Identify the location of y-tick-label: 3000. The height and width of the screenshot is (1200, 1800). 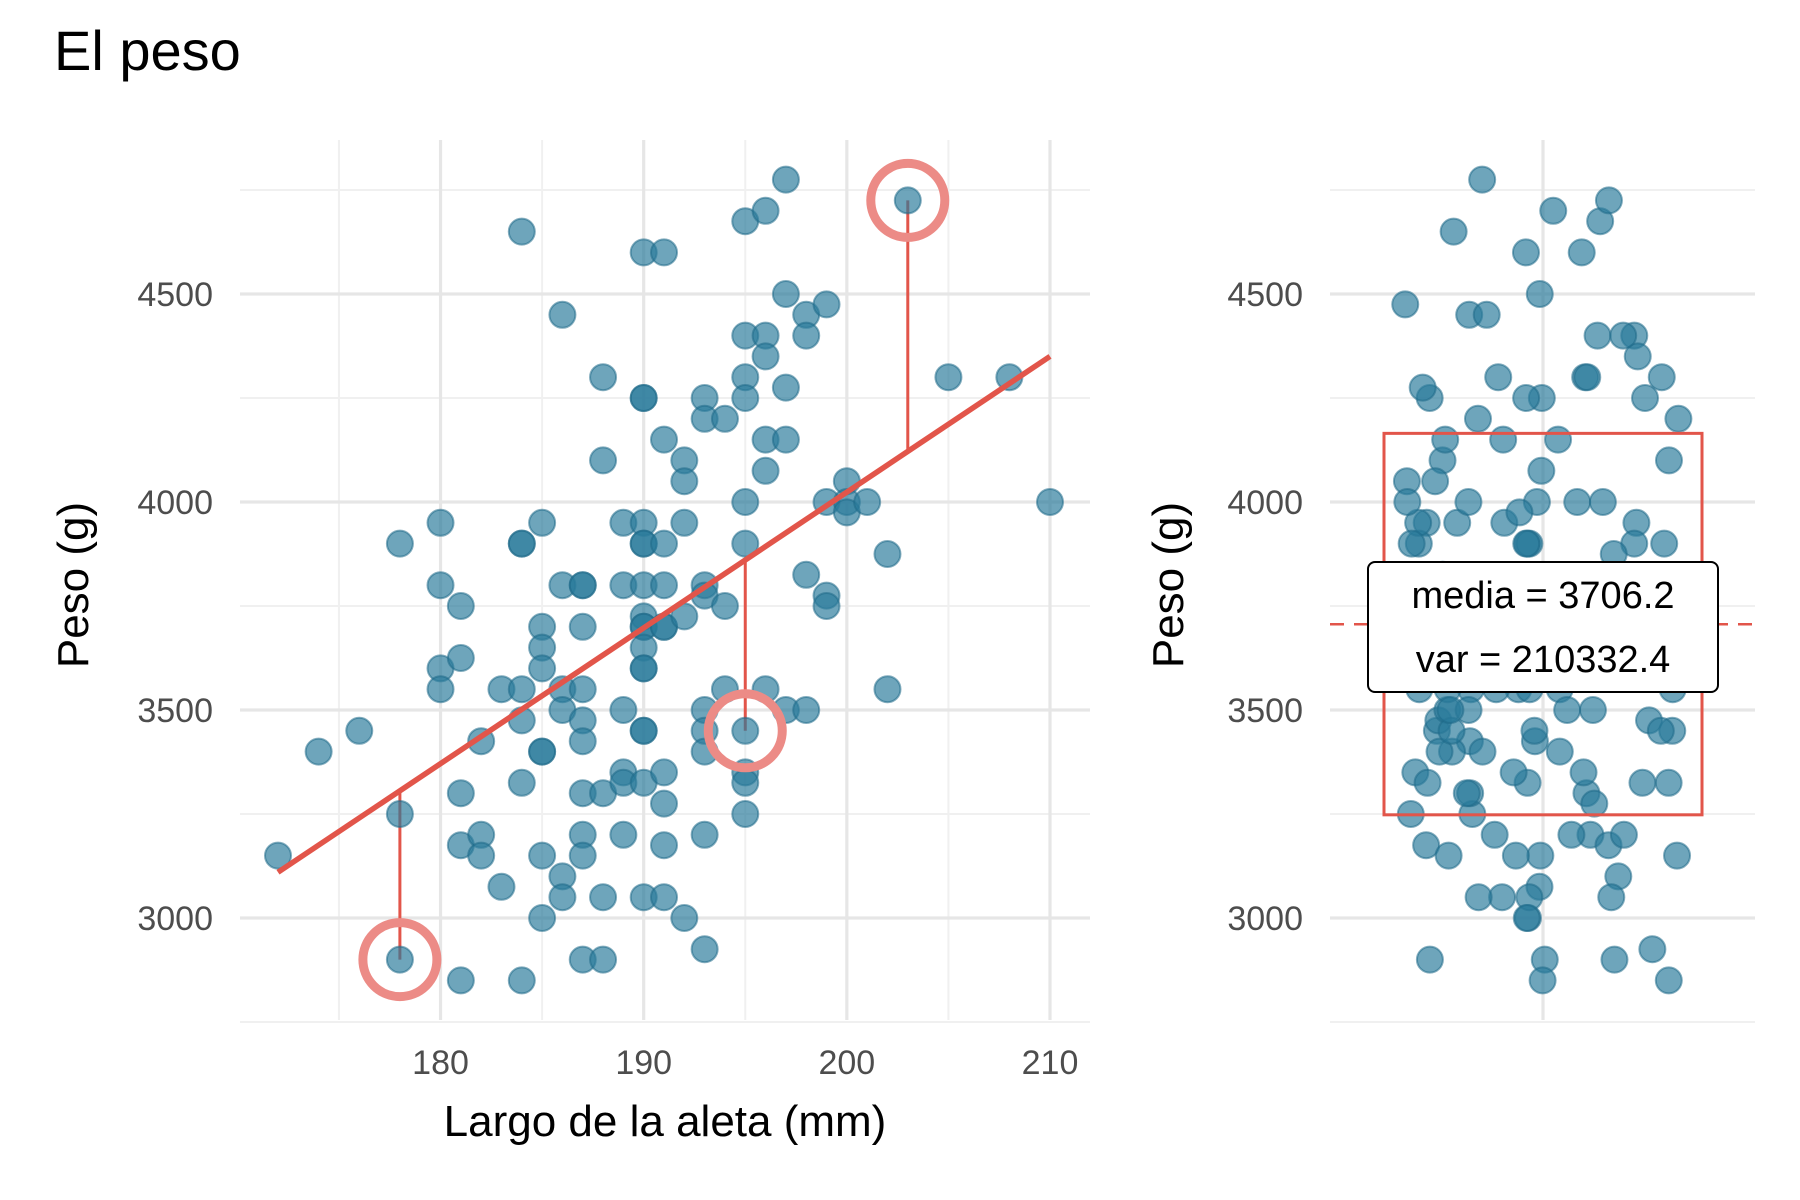
(175, 919).